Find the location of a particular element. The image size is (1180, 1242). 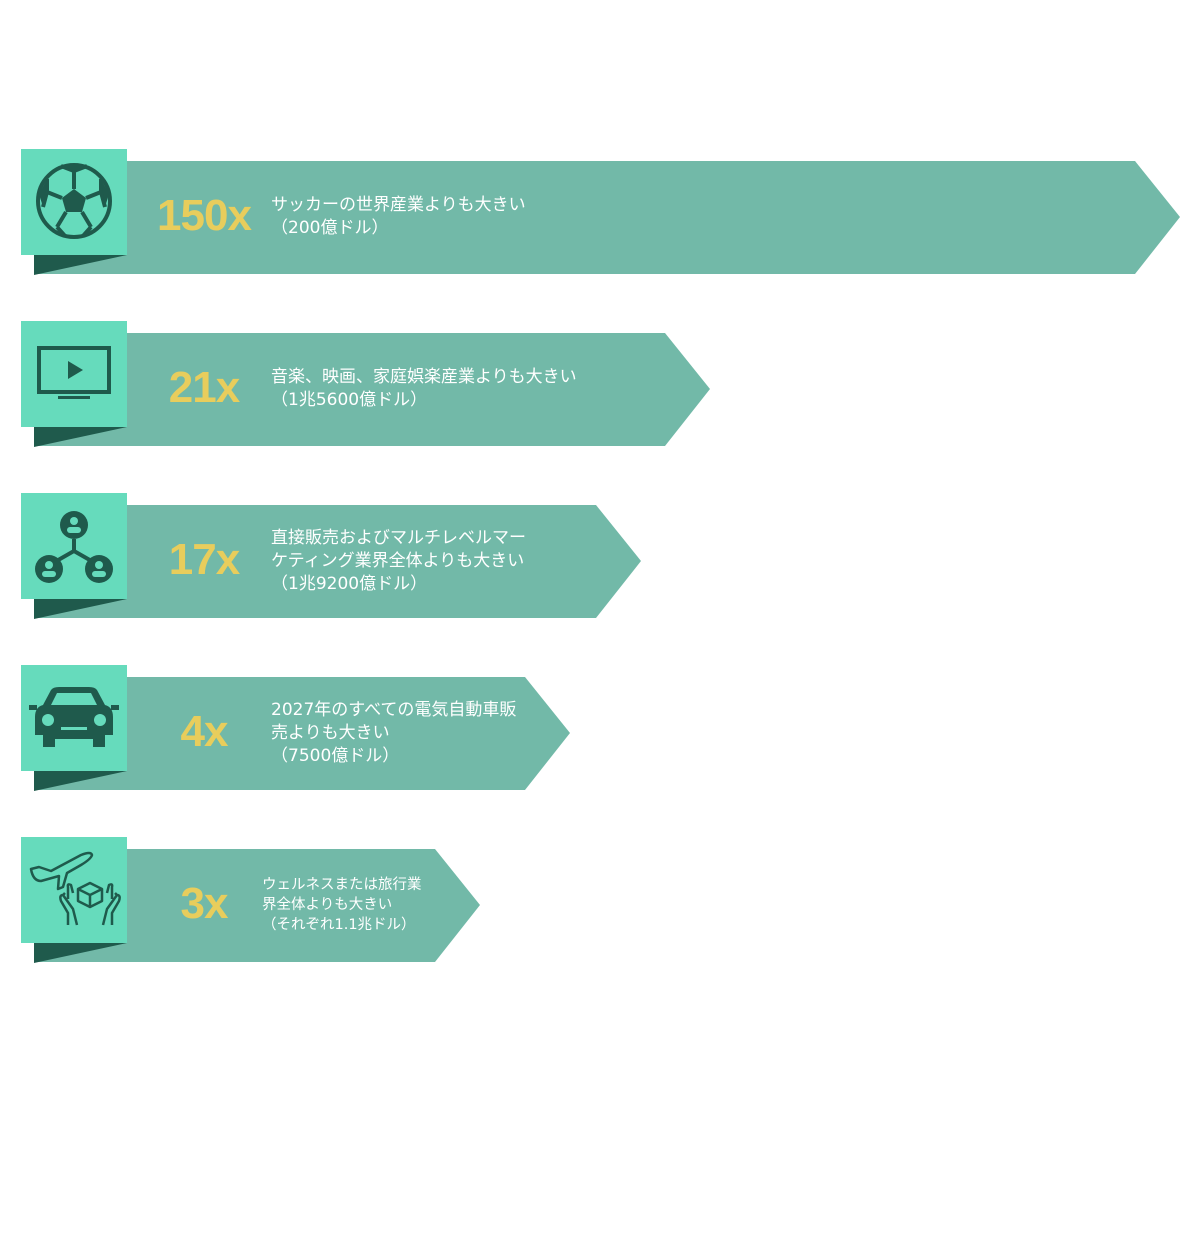

network-people-icon is located at coordinates (74, 547).